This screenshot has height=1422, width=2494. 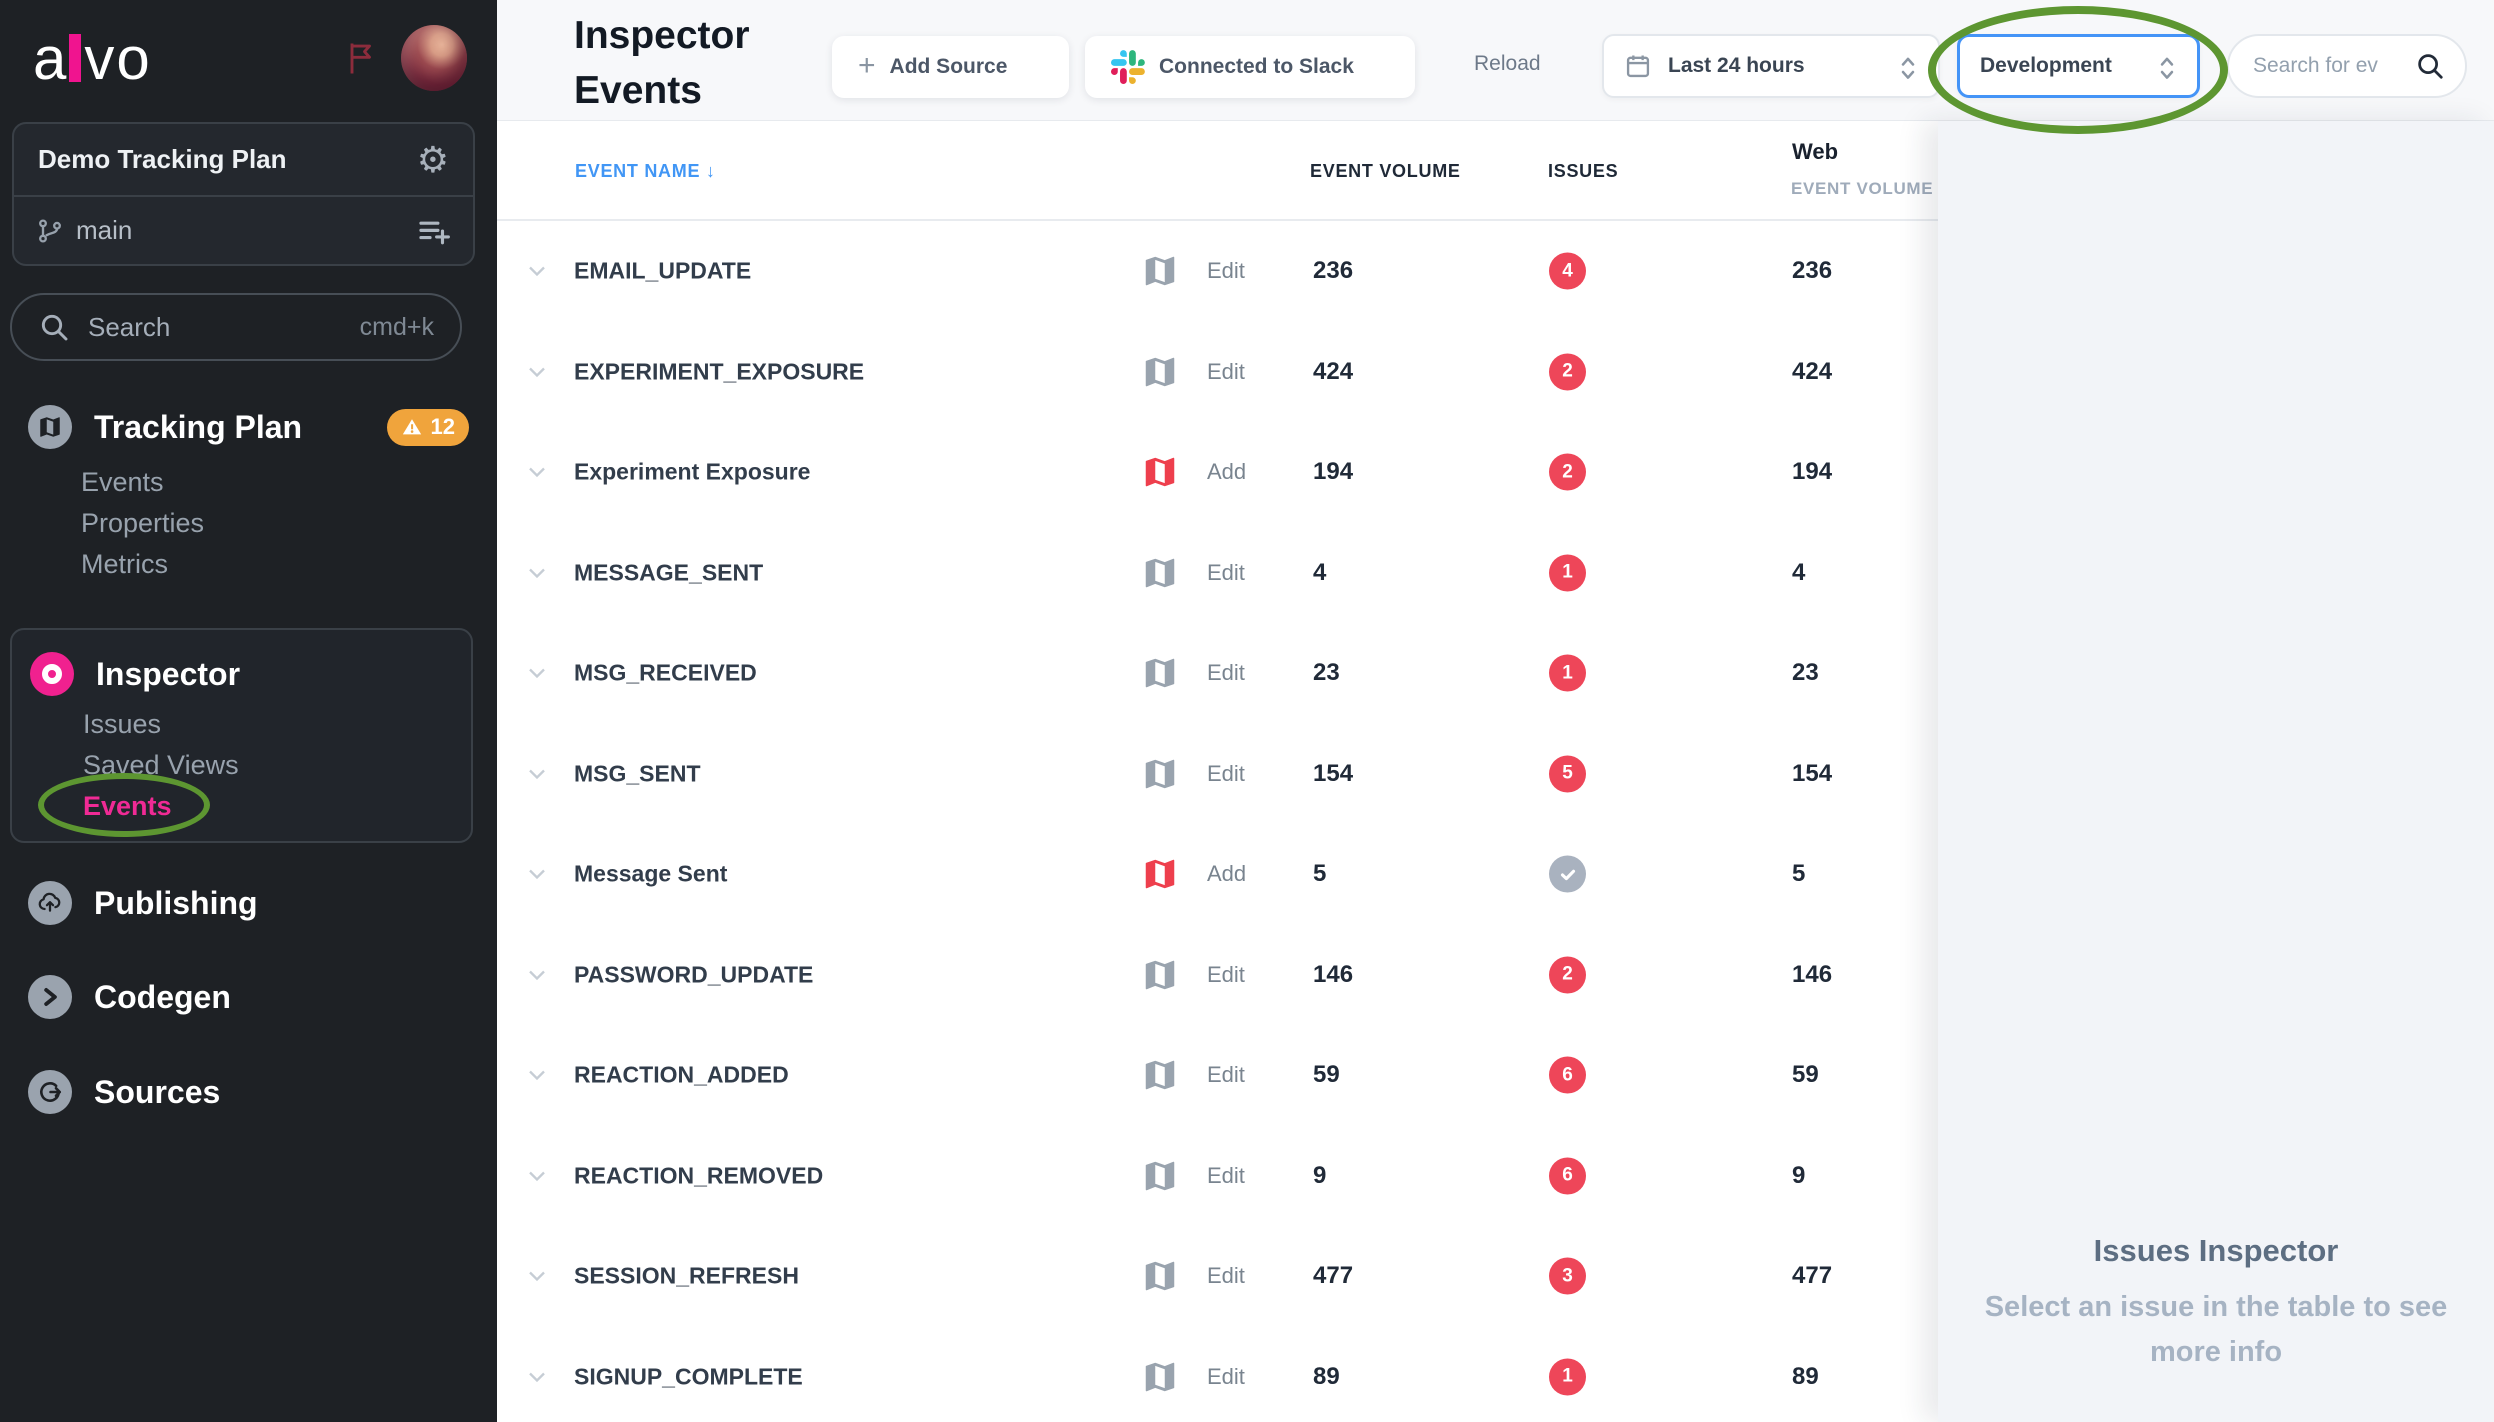 What do you see at coordinates (432, 159) in the screenshot?
I see `settings-gear-icon: ⚙` at bounding box center [432, 159].